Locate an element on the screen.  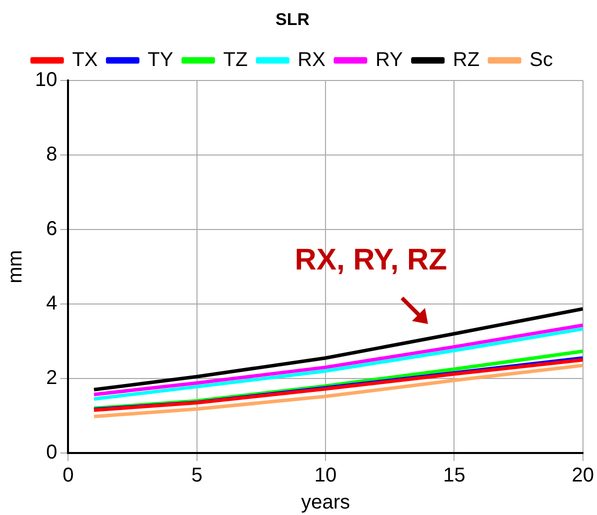
x-axis-title: years is located at coordinates (325, 503).